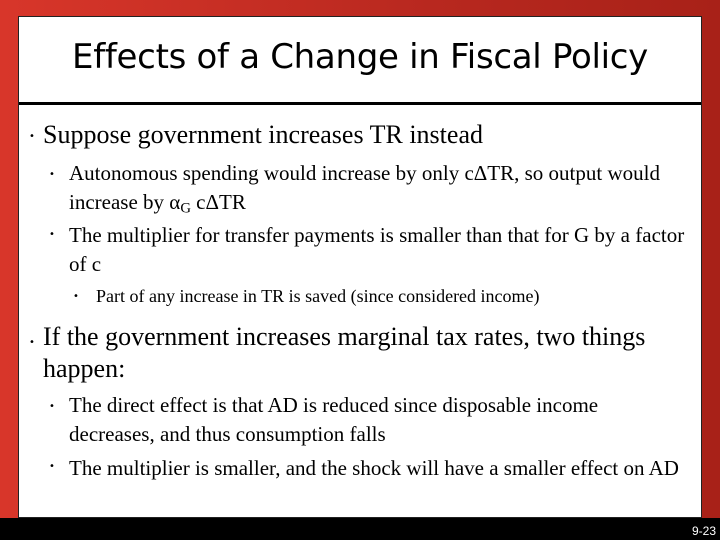 Image resolution: width=720 pixels, height=540 pixels. I want to click on slide-title: Effects of a Change in Fiscal Policy, so click(360, 56).